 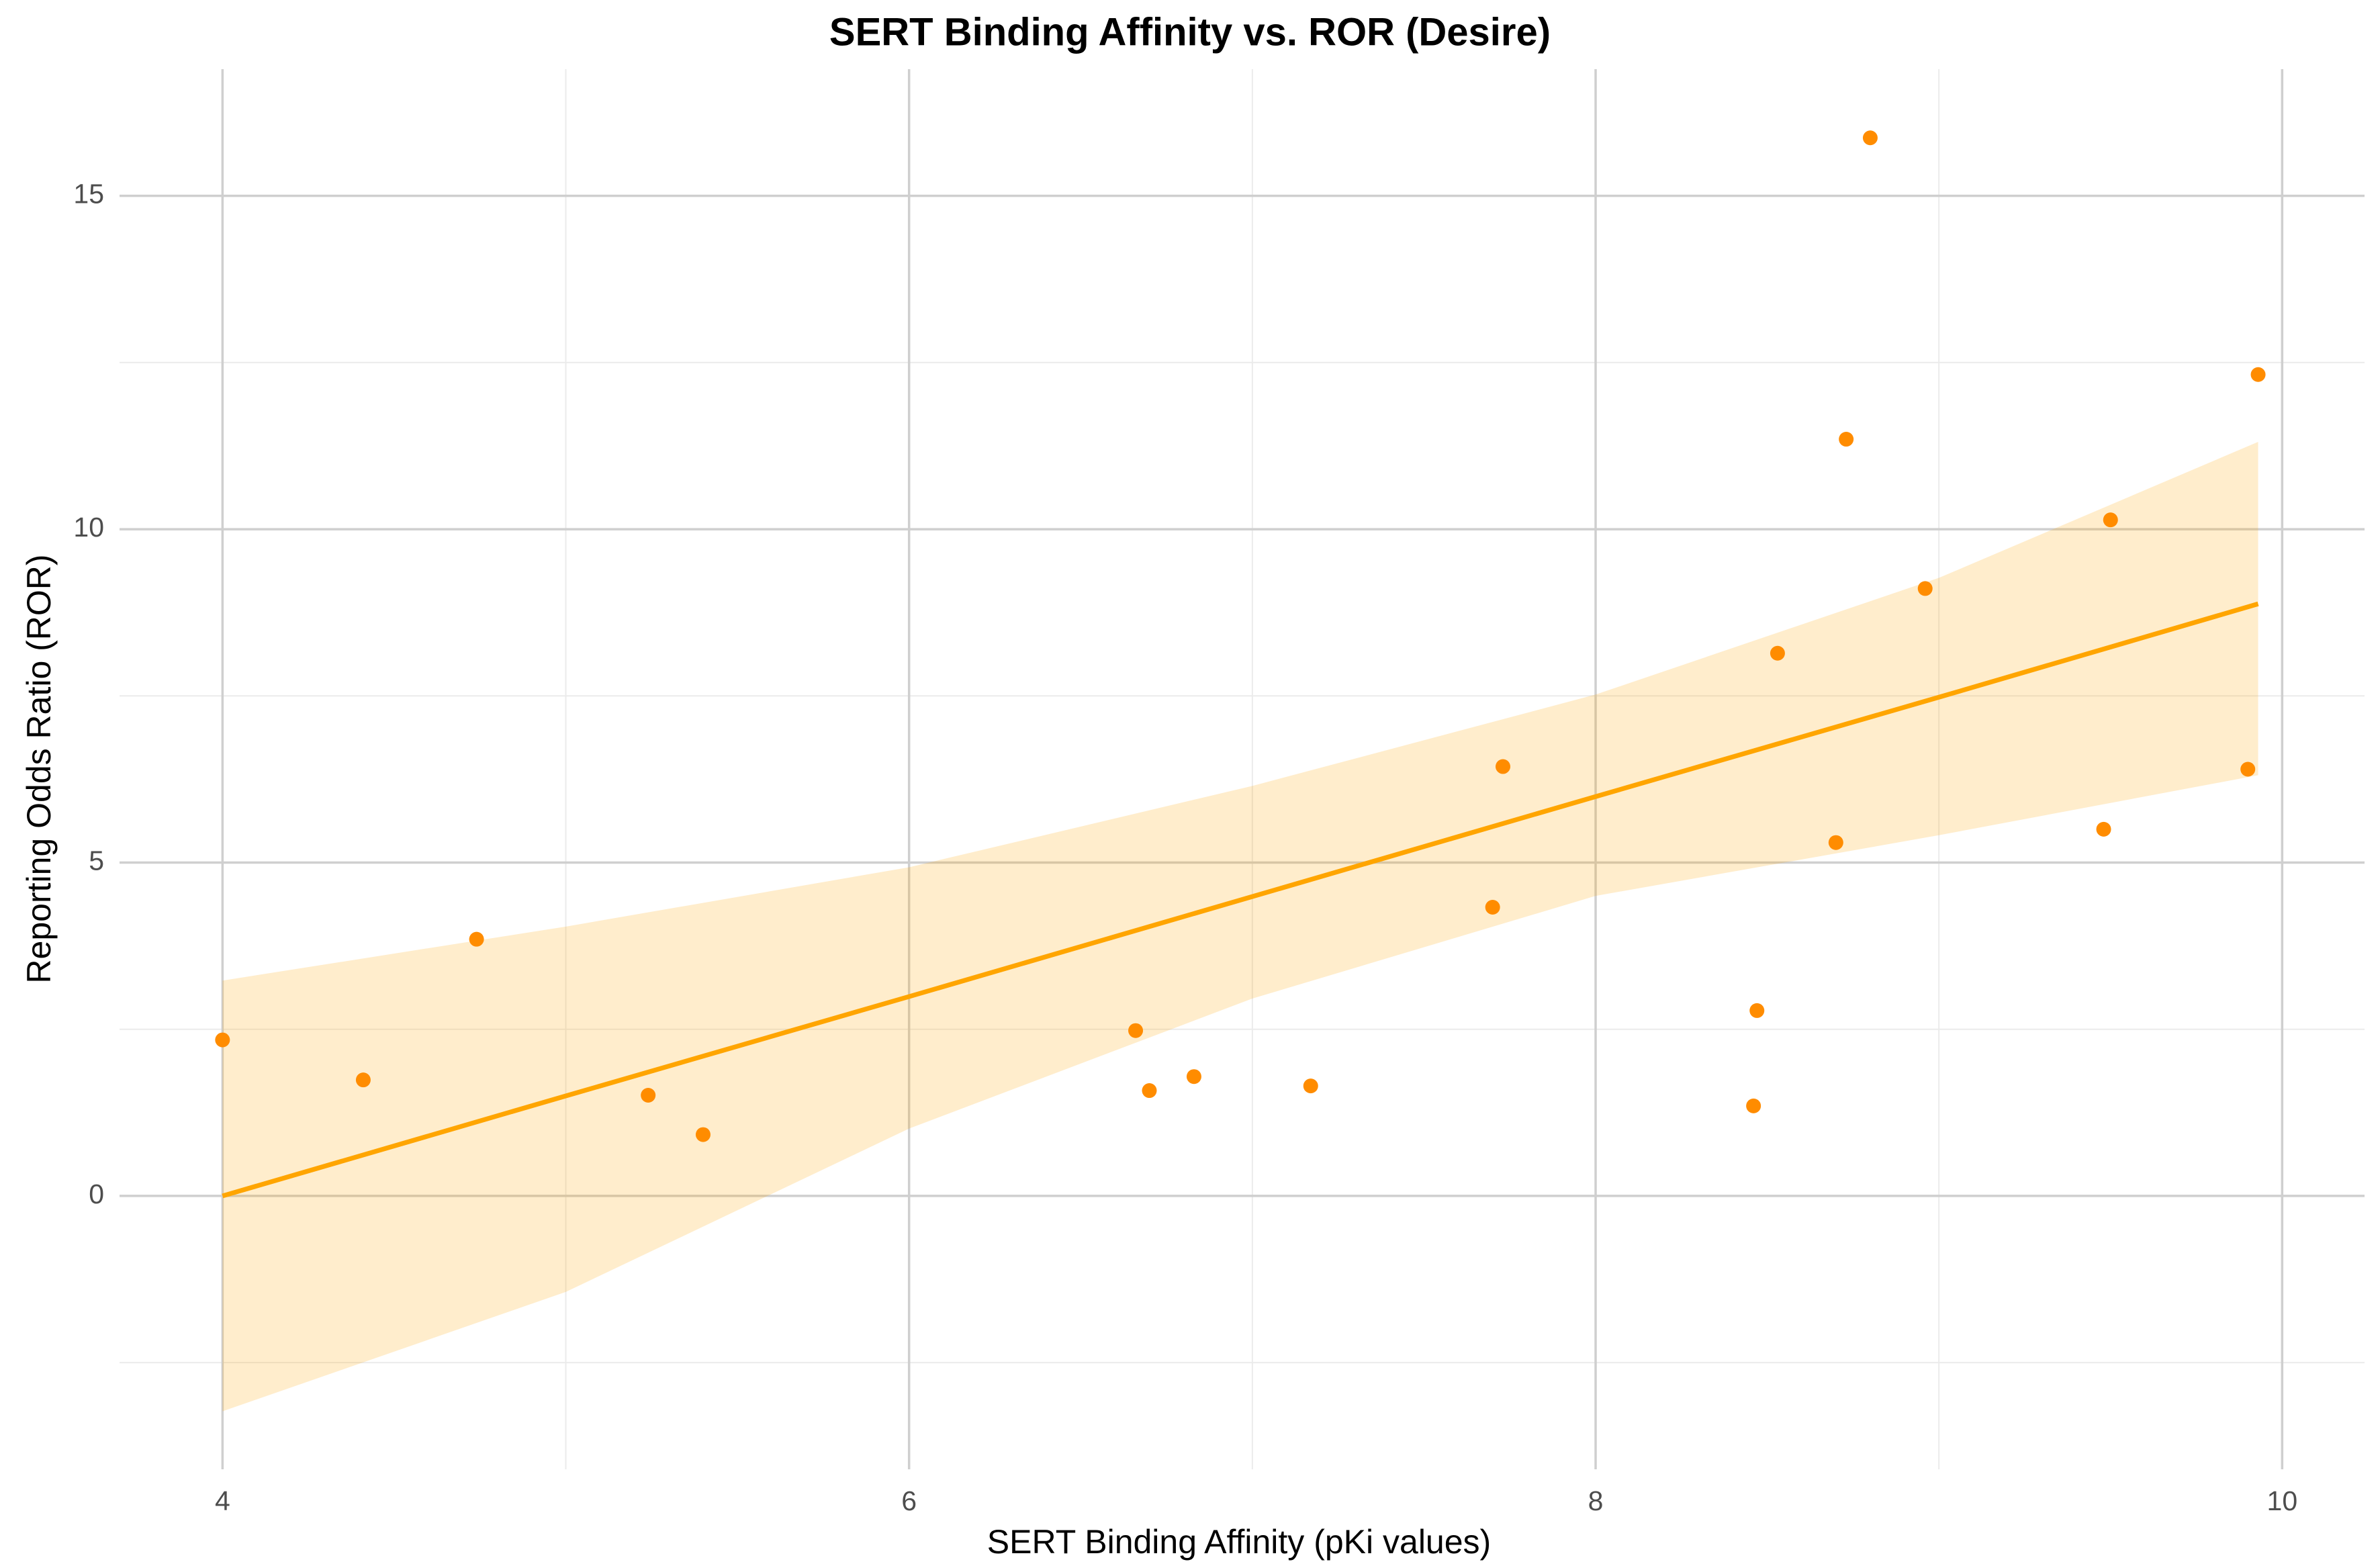 What do you see at coordinates (1190, 32) in the screenshot?
I see `chart-title: SERT Binding Affinity vs. ROR (Desire)` at bounding box center [1190, 32].